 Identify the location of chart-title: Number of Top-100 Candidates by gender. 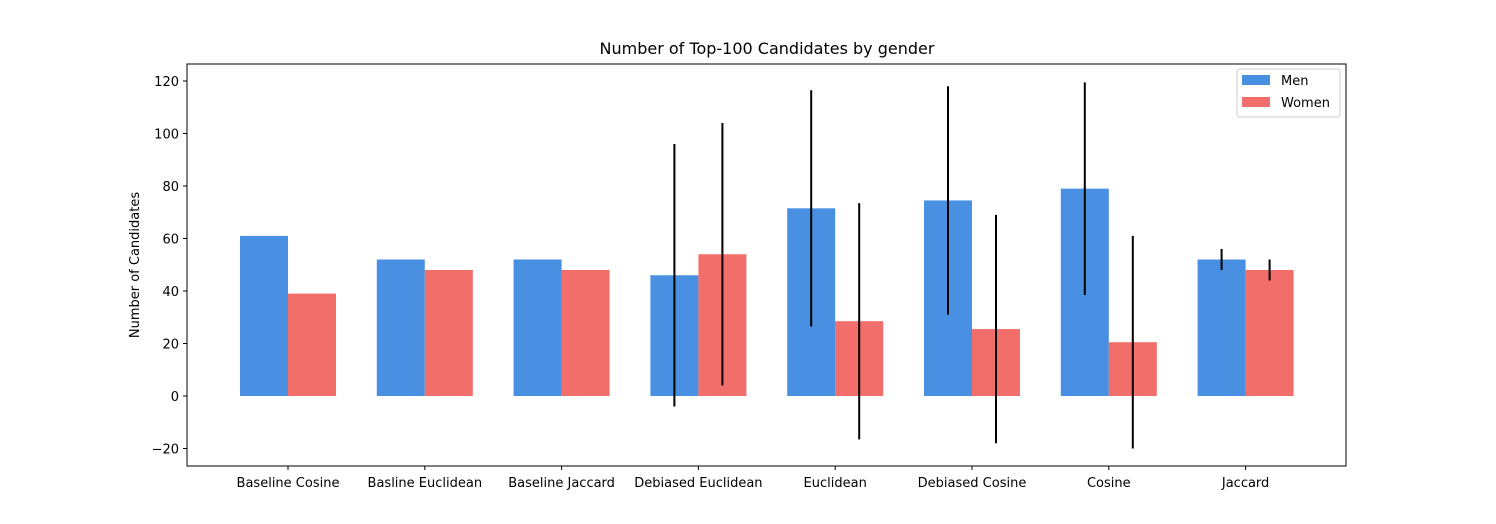
(767, 48).